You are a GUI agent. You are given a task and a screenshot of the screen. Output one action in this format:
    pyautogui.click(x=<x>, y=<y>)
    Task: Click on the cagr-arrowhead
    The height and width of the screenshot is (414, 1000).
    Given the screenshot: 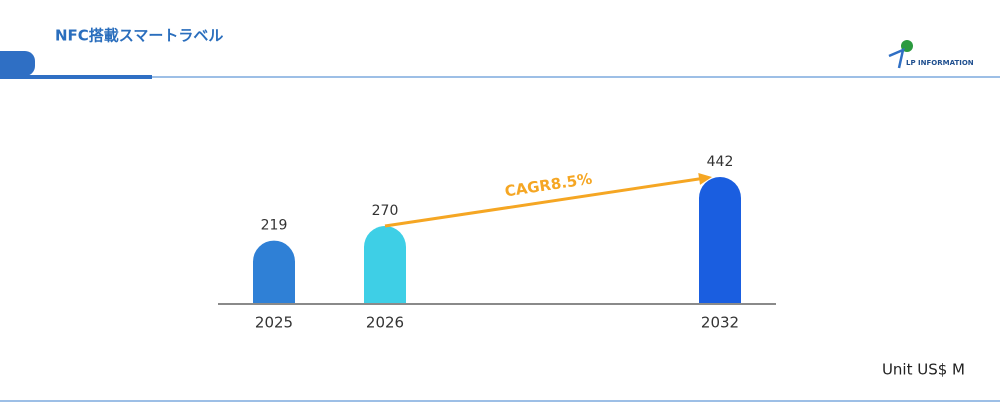 What is the action you would take?
    pyautogui.click(x=705, y=178)
    